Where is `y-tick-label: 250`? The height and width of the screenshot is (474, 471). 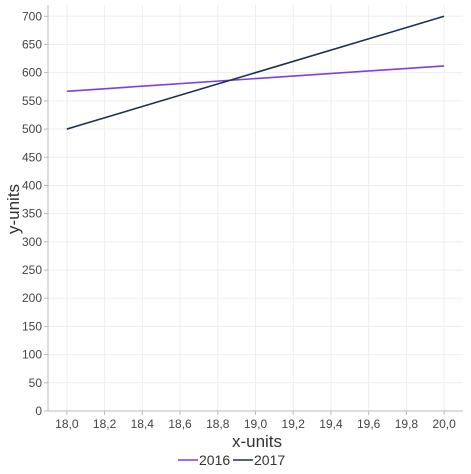 y-tick-label: 250 is located at coordinates (32, 270).